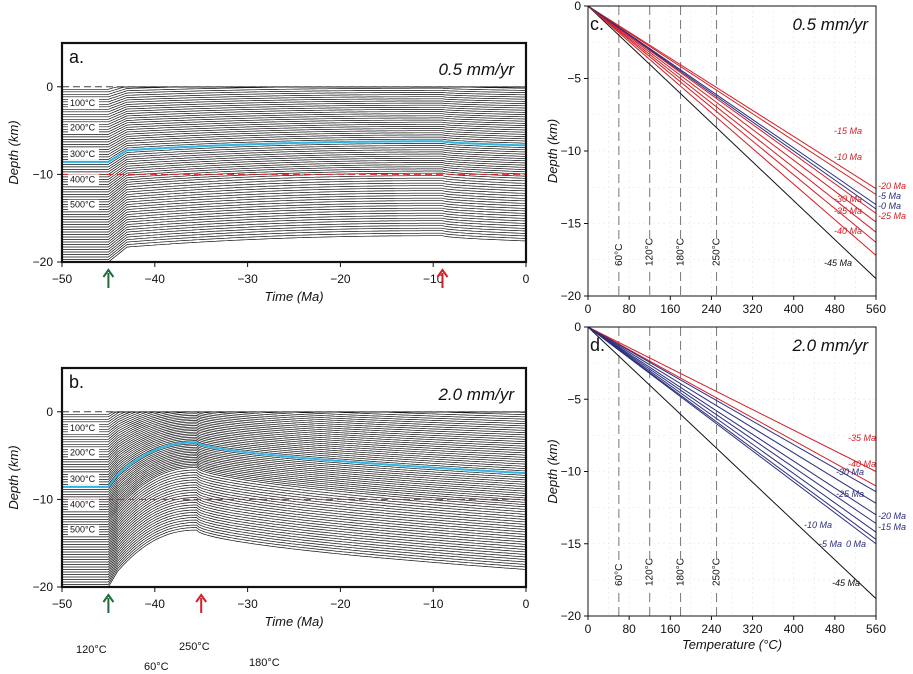  What do you see at coordinates (892, 516) in the screenshot?
I see `profile-label: -20 Ma` at bounding box center [892, 516].